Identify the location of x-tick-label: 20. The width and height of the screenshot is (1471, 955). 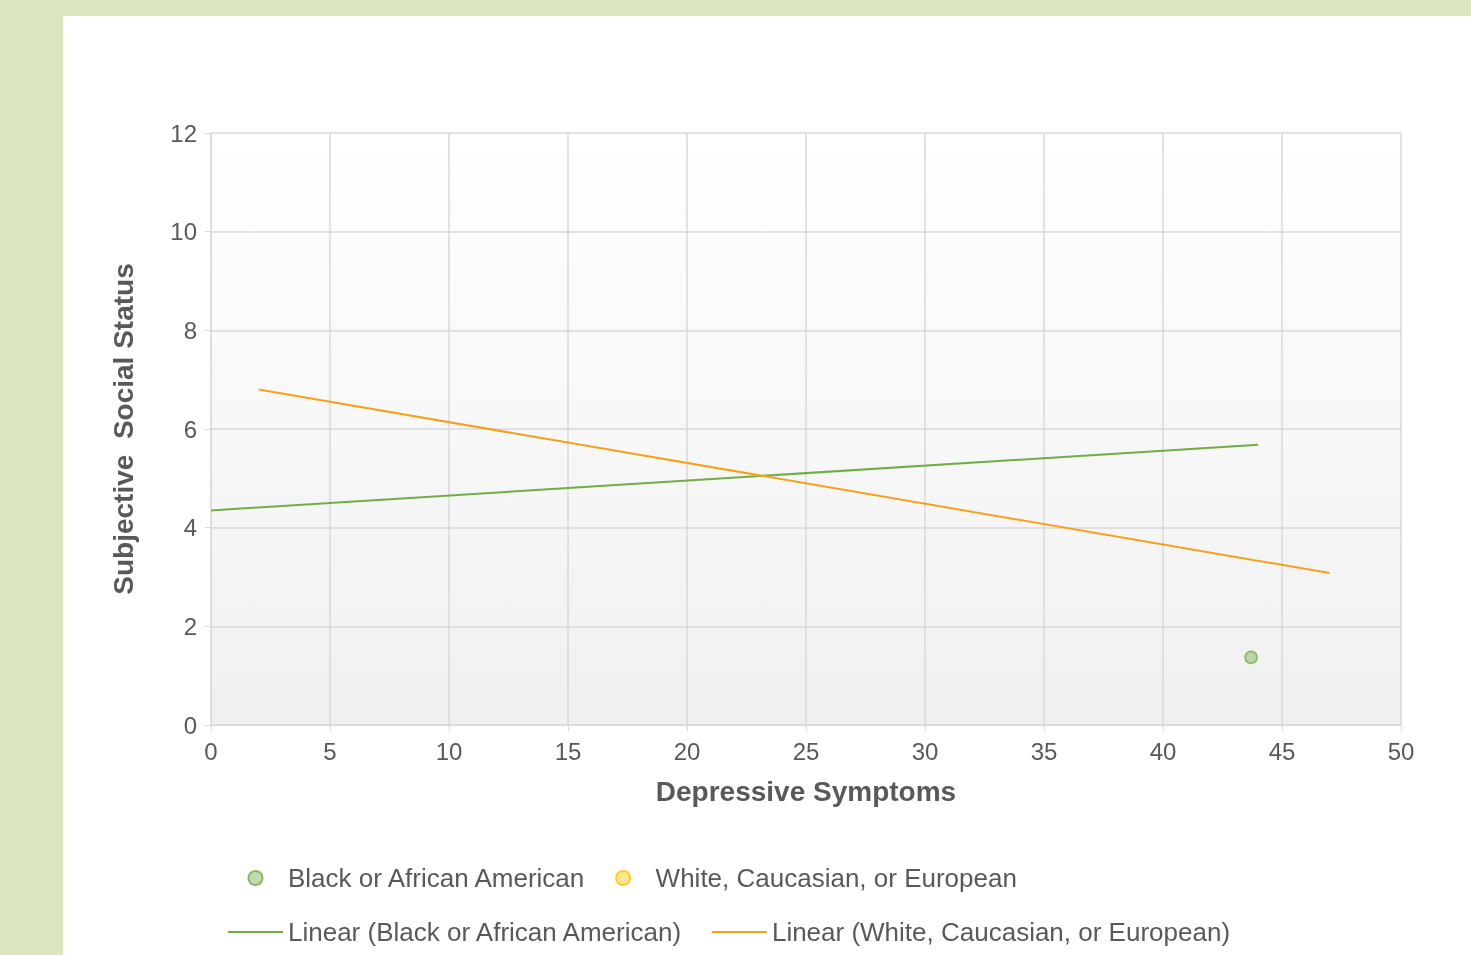
(687, 751).